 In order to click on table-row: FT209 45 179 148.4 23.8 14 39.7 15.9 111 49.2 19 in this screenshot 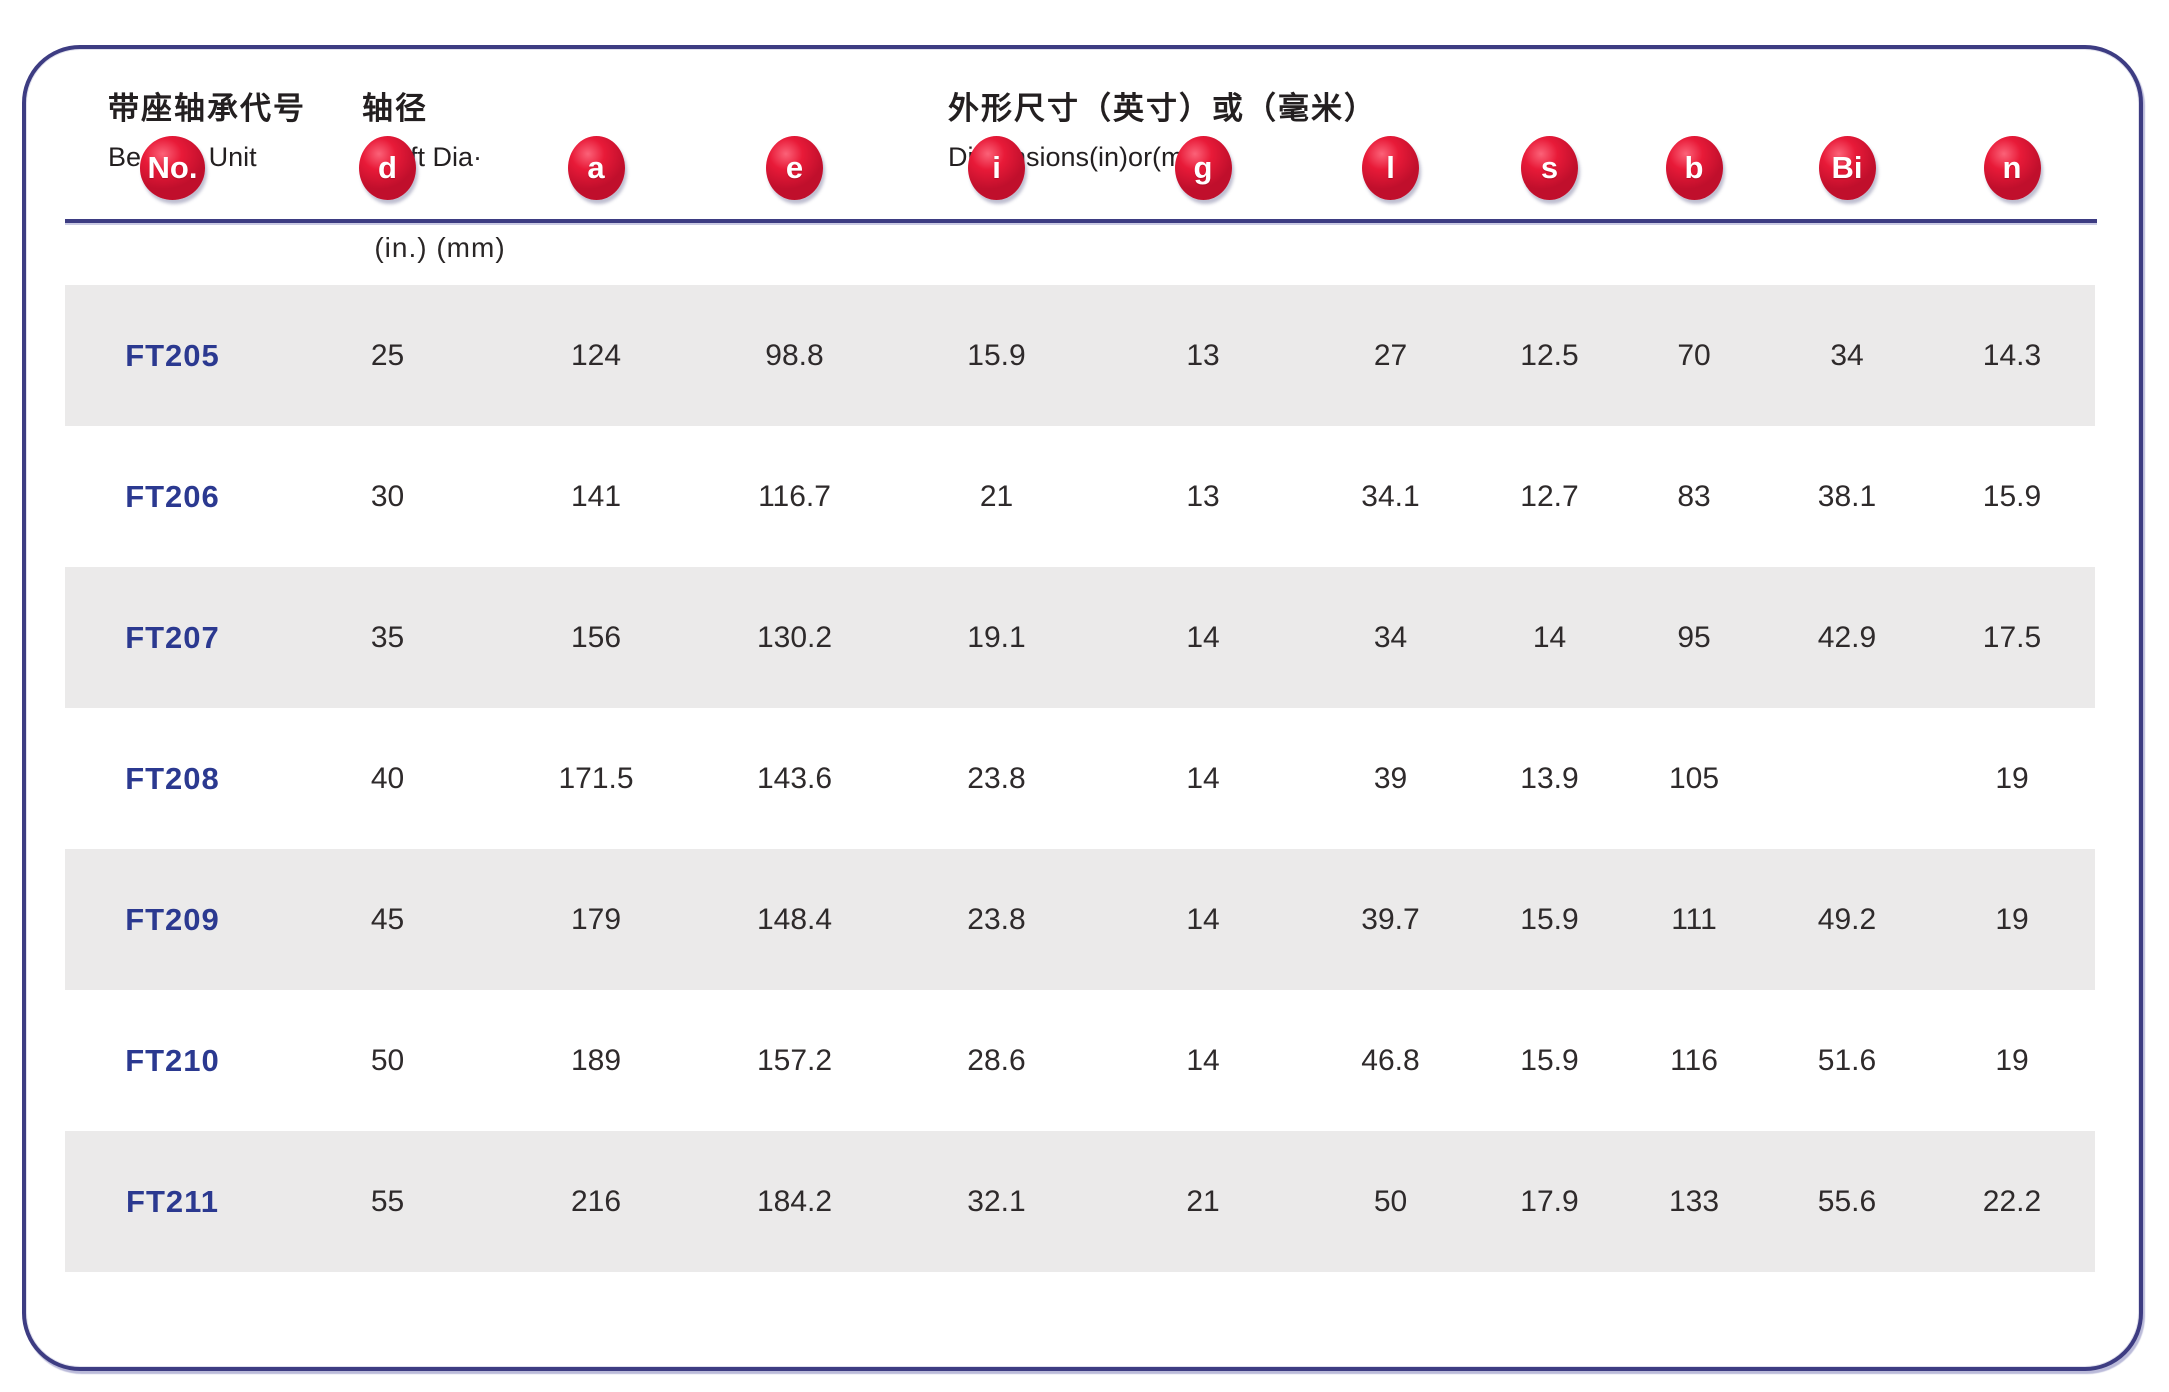, I will do `click(1080, 919)`.